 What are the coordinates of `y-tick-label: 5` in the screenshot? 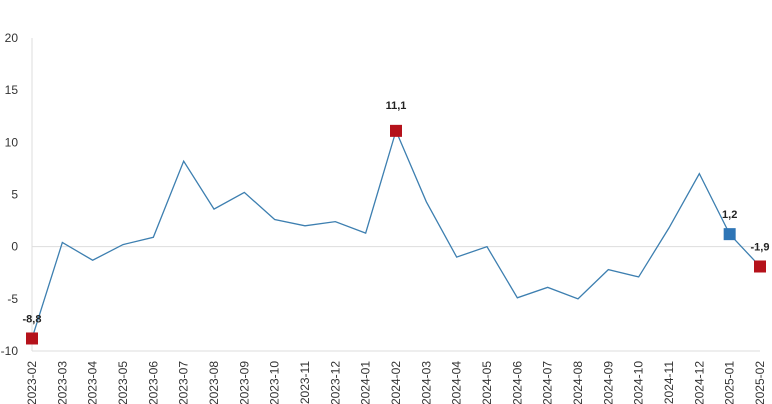 It's located at (14, 195).